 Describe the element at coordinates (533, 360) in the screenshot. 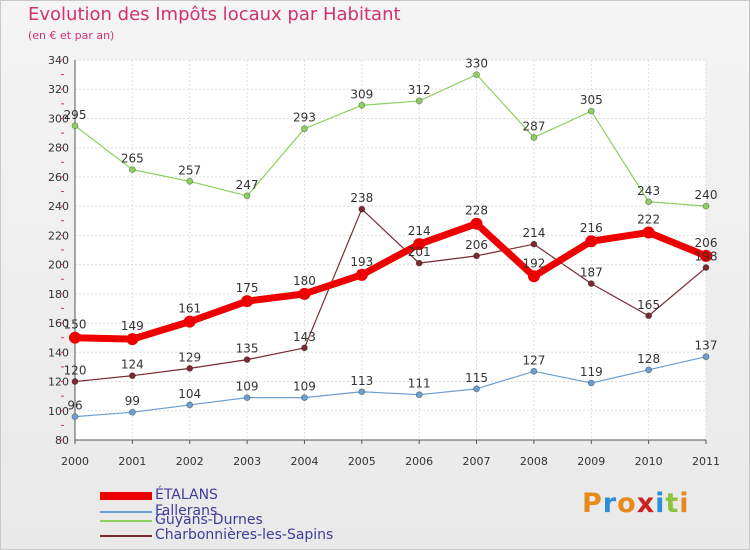

I see `data-label: 127` at that location.